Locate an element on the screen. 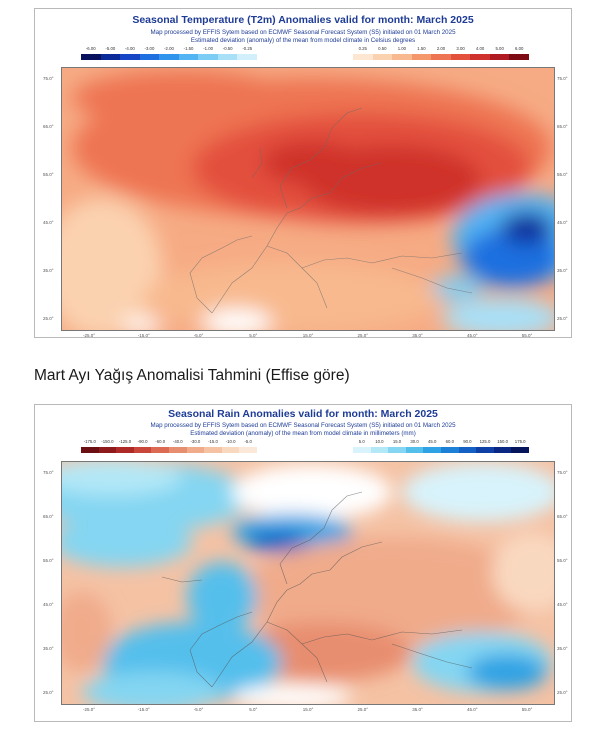 The height and width of the screenshot is (745, 605). rain-longitude-label: -25.0° is located at coordinates (89, 709).